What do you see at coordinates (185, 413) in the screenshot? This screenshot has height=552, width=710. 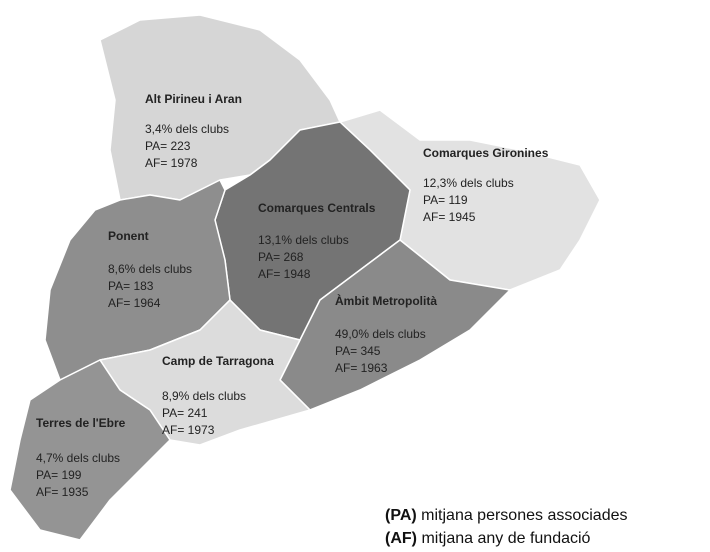 I see `region-pa: PA= 241` at bounding box center [185, 413].